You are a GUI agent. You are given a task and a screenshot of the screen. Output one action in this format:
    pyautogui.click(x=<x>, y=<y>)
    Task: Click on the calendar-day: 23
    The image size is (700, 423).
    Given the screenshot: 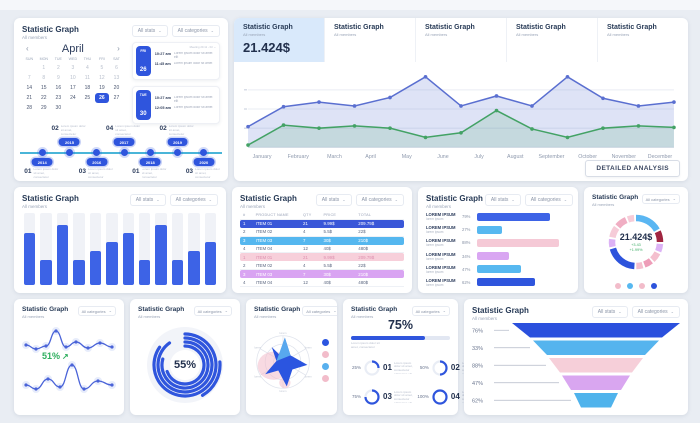 What is the action you would take?
    pyautogui.click(x=58, y=98)
    